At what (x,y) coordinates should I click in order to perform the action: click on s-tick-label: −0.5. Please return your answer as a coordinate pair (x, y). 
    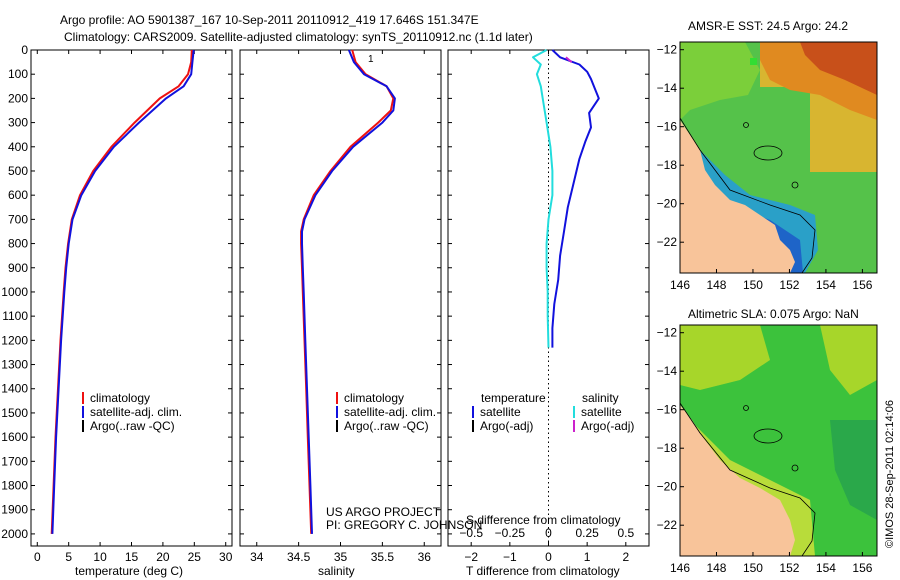
    Looking at the image, I should click on (471, 533).